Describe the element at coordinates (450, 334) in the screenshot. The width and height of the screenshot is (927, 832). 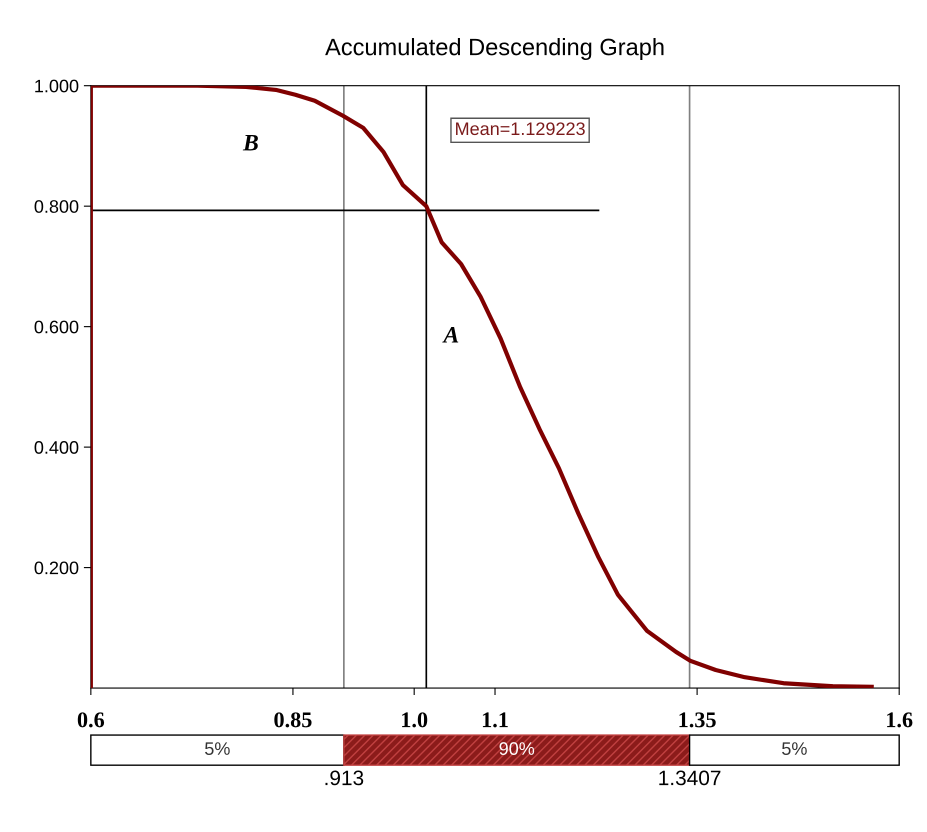
I see `annotation: A` at that location.